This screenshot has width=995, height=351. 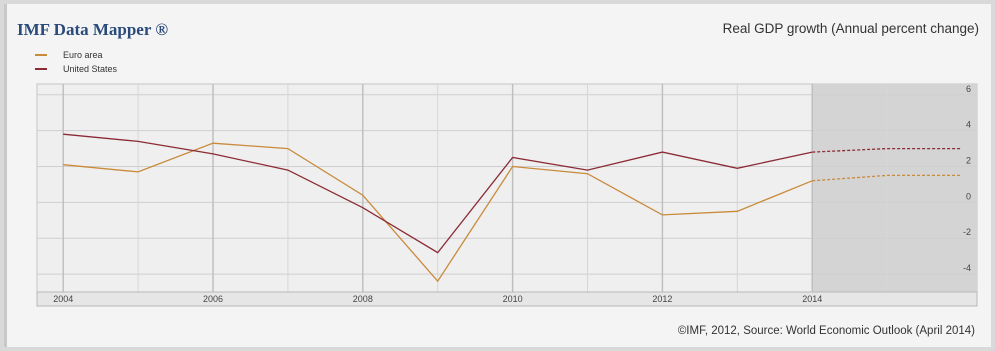 What do you see at coordinates (662, 299) in the screenshot?
I see `x-tick-label: 2012` at bounding box center [662, 299].